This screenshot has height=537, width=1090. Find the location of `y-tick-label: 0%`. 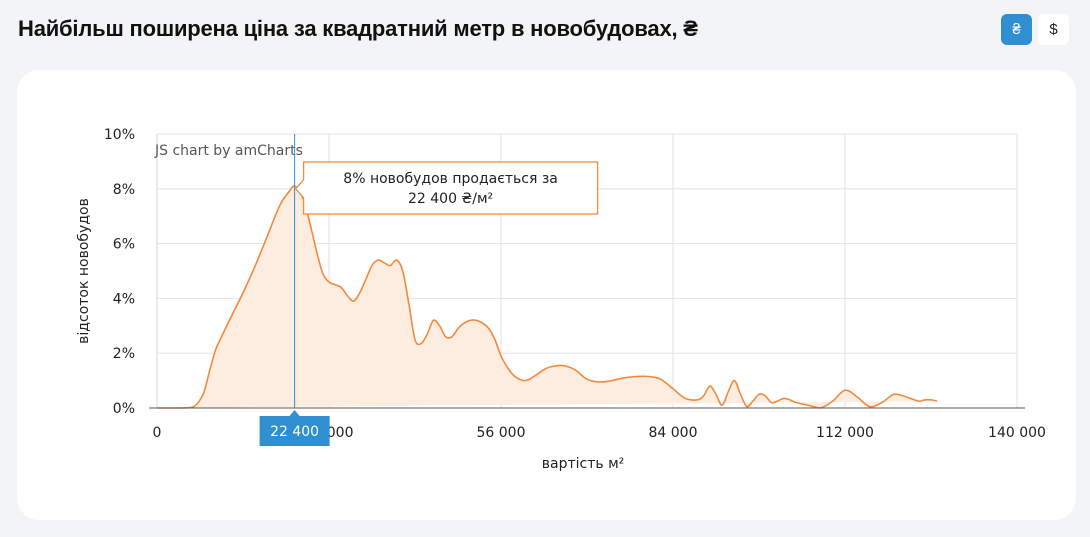

y-tick-label: 0% is located at coordinates (124, 409).